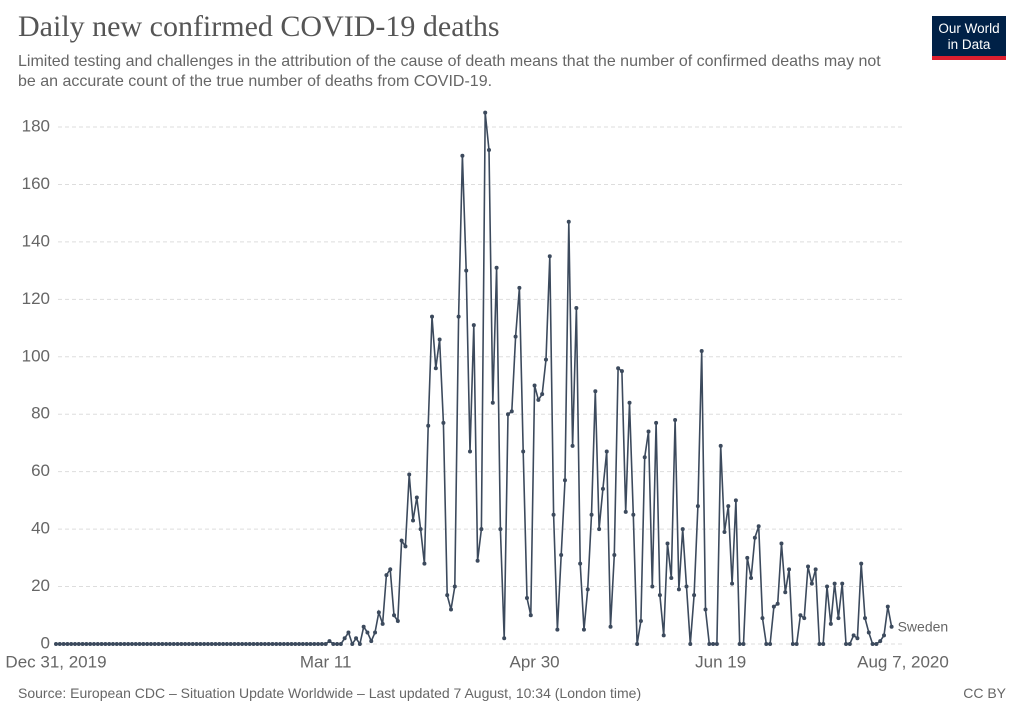  I want to click on x-tick-label: Aug 7, 2020, so click(903, 661).